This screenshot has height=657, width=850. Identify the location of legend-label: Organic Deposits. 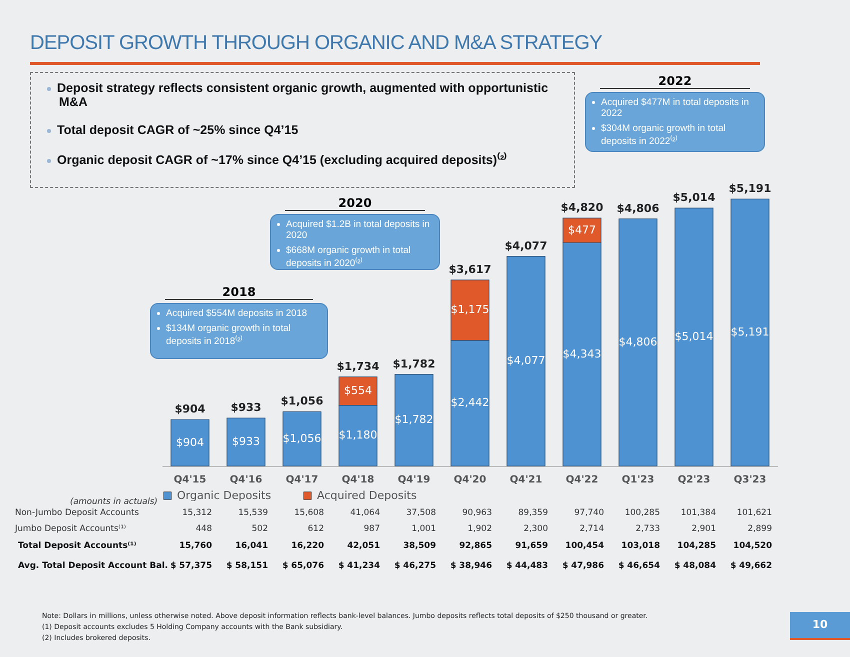
(224, 495).